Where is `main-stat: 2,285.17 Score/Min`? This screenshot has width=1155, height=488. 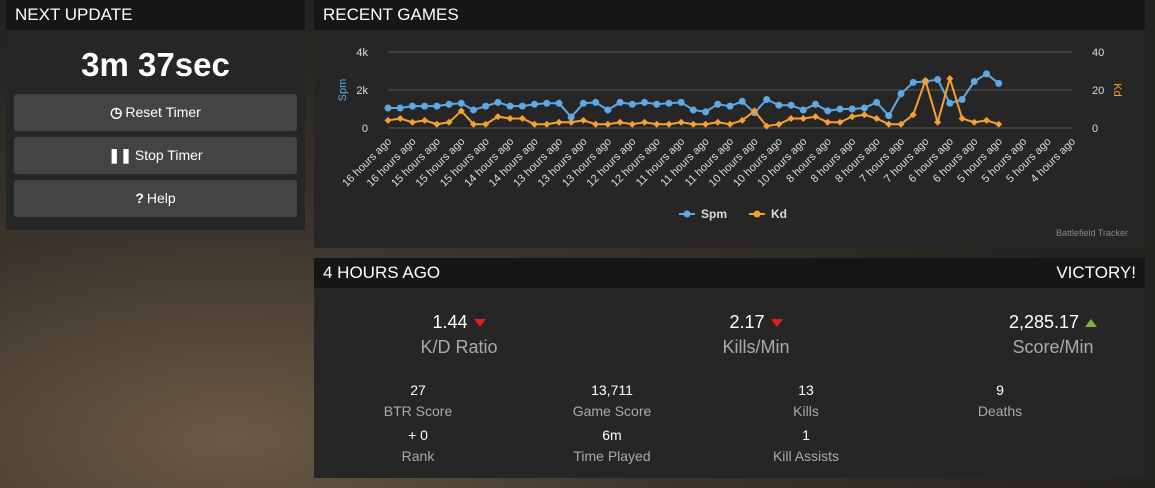 main-stat: 2,285.17 Score/Min is located at coordinates (1053, 335).